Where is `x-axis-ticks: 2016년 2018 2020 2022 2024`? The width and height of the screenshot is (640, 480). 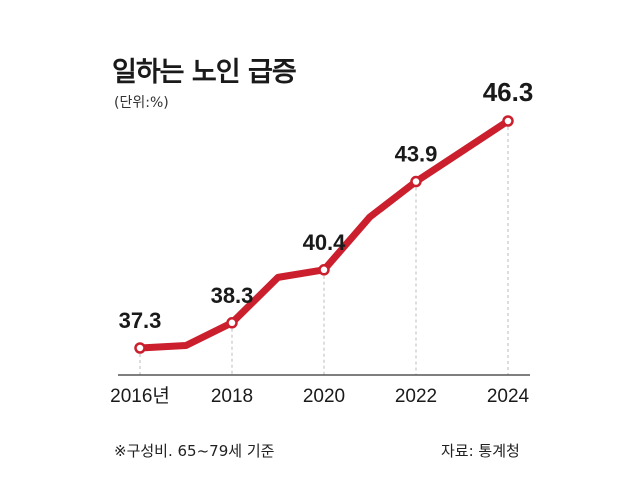
x-axis-ticks: 2016년 2018 2020 2022 2024 is located at coordinates (319, 396).